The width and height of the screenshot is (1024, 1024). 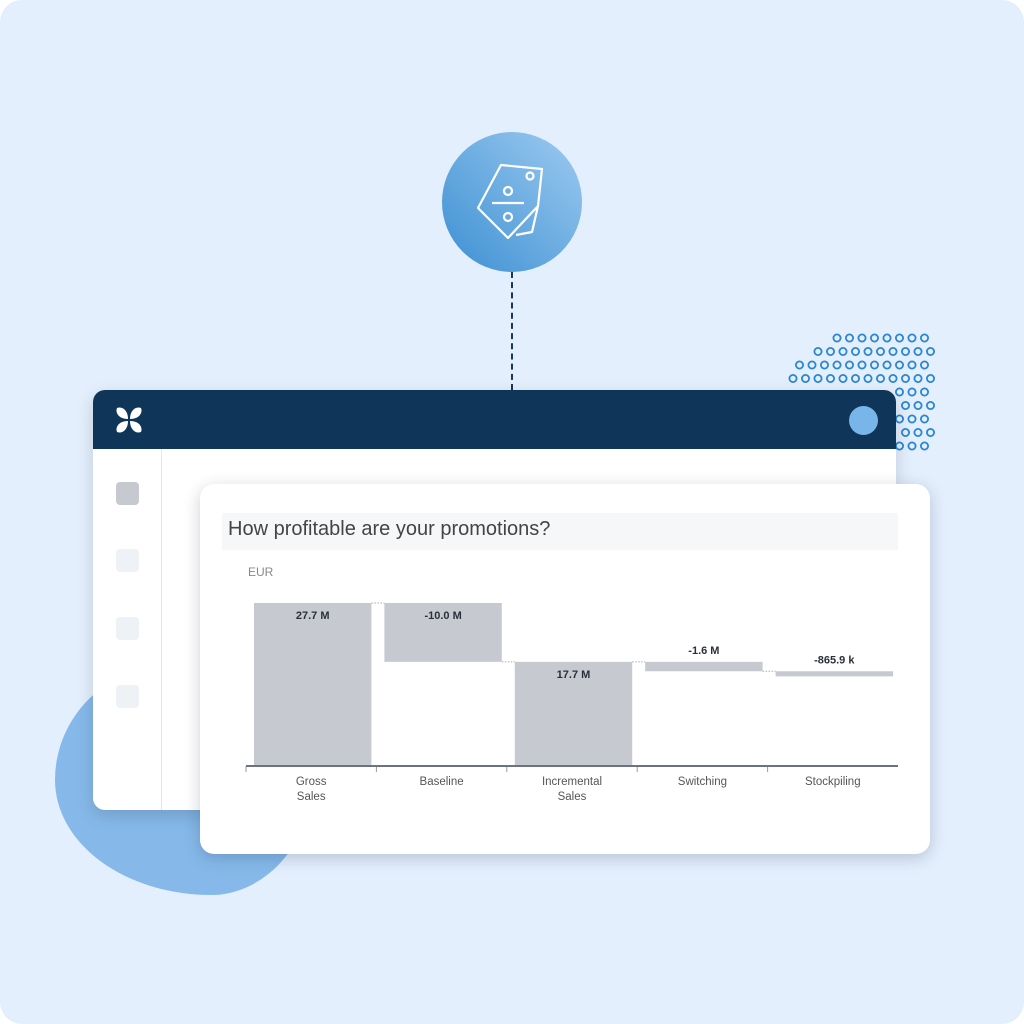 I want to click on sidebar-item-active, so click(x=127, y=493).